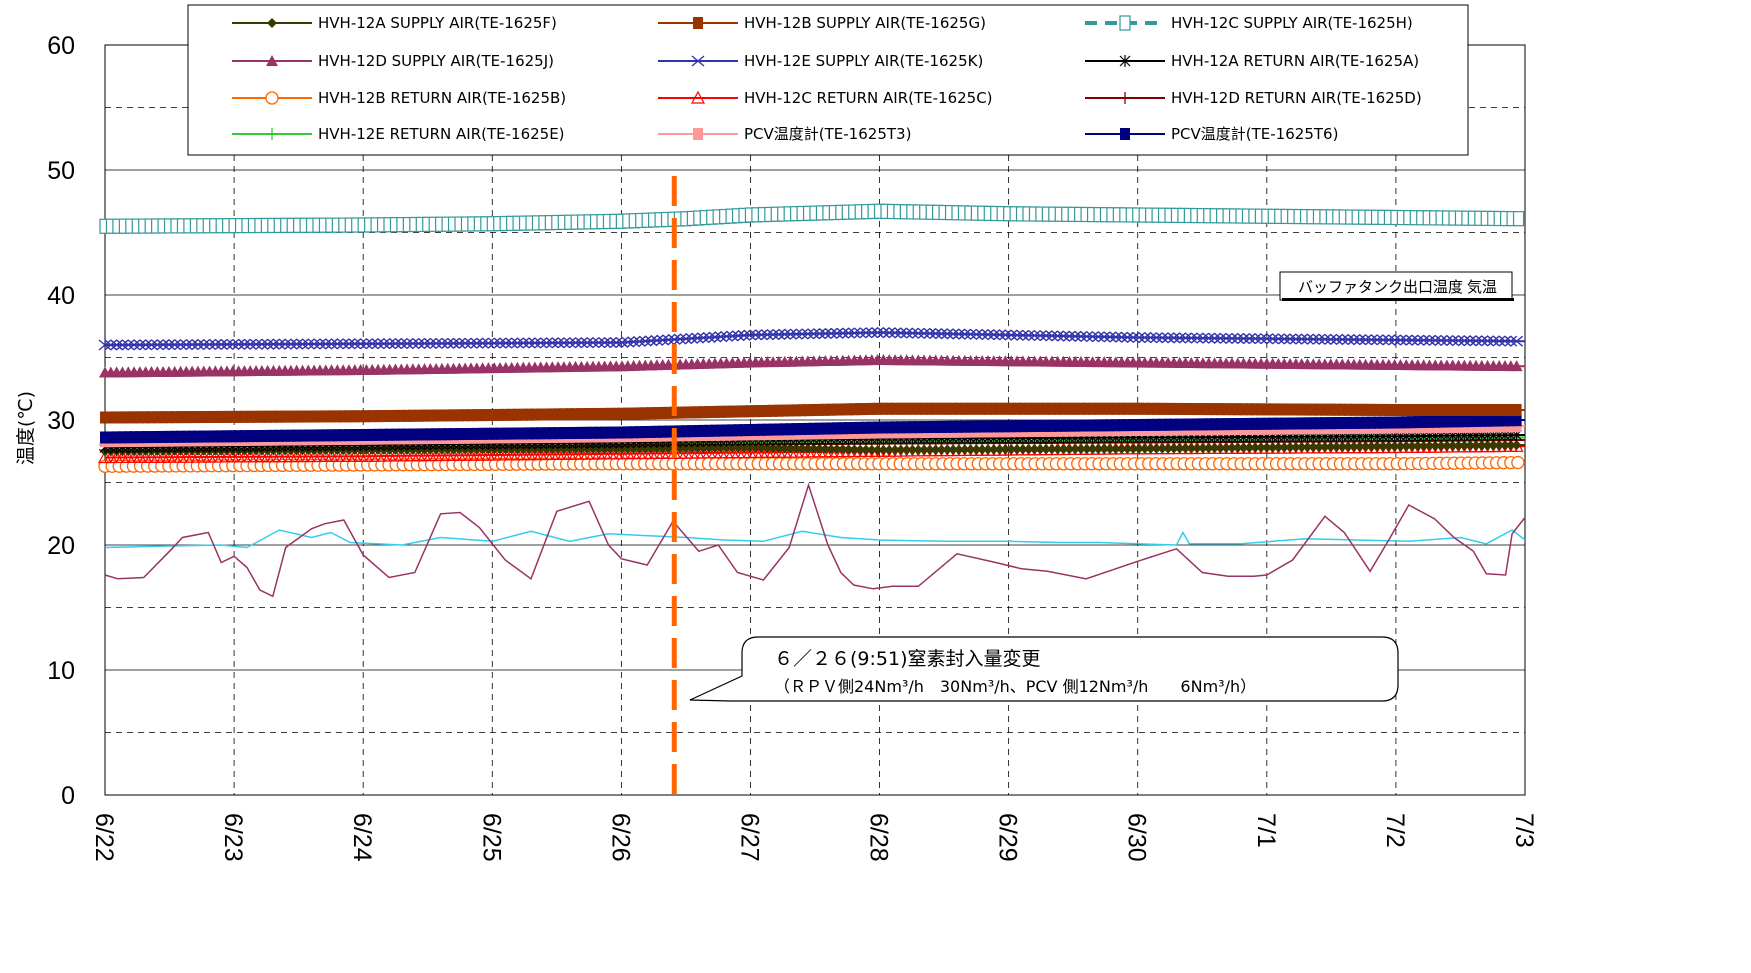 The image size is (1751, 973). What do you see at coordinates (1266, 830) in the screenshot?
I see `x-tick-label: 7/1` at bounding box center [1266, 830].